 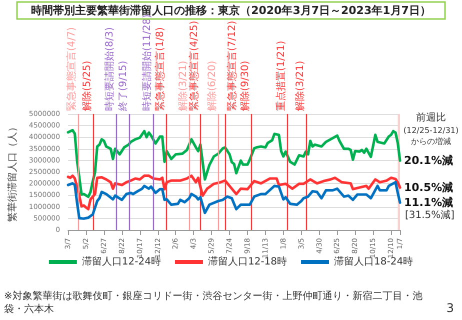 I want to click on annotation: 11.1%減, so click(x=429, y=203).